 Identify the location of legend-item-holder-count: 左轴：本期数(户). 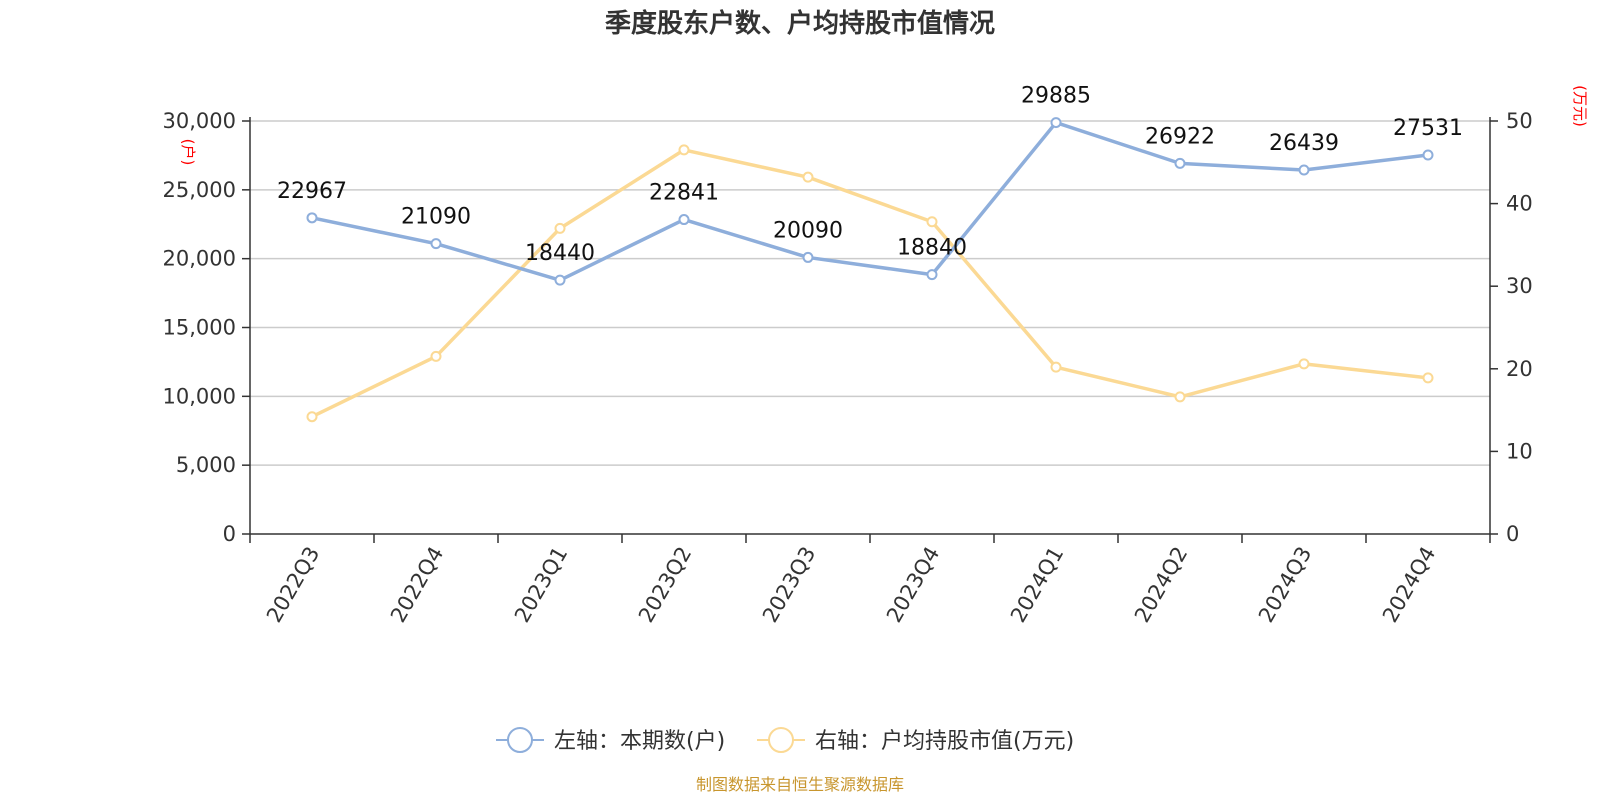
(639, 741).